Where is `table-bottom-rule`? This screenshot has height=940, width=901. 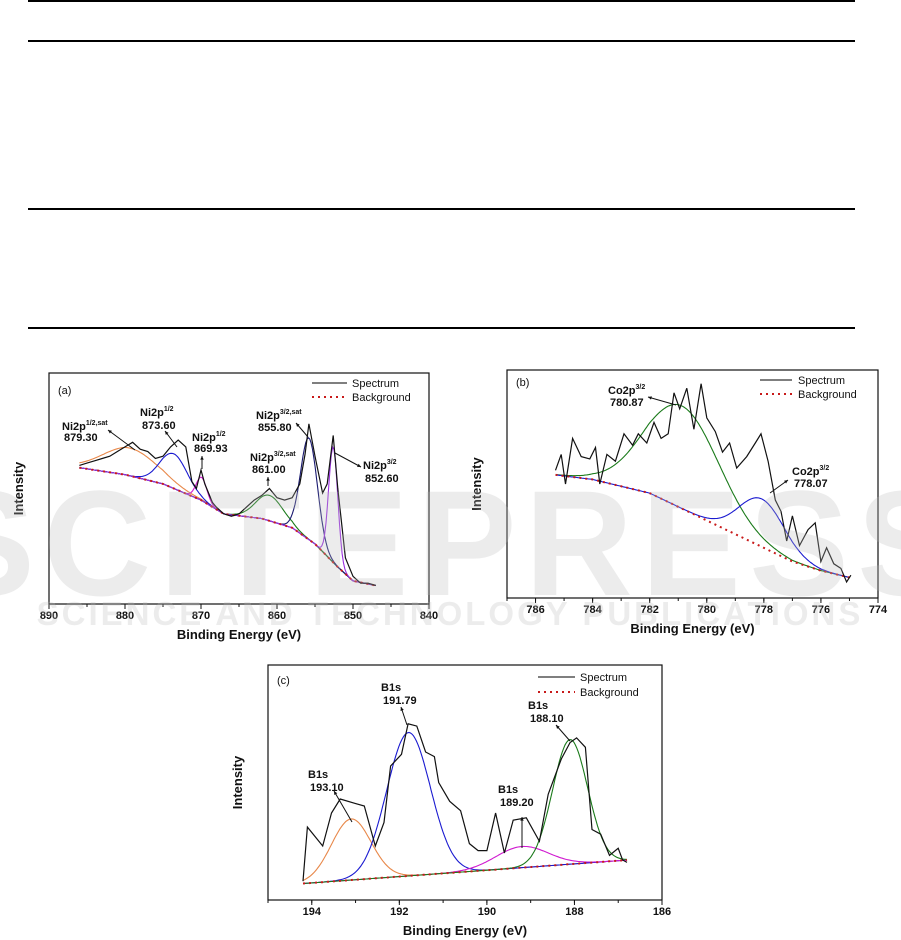 table-bottom-rule is located at coordinates (441, 328).